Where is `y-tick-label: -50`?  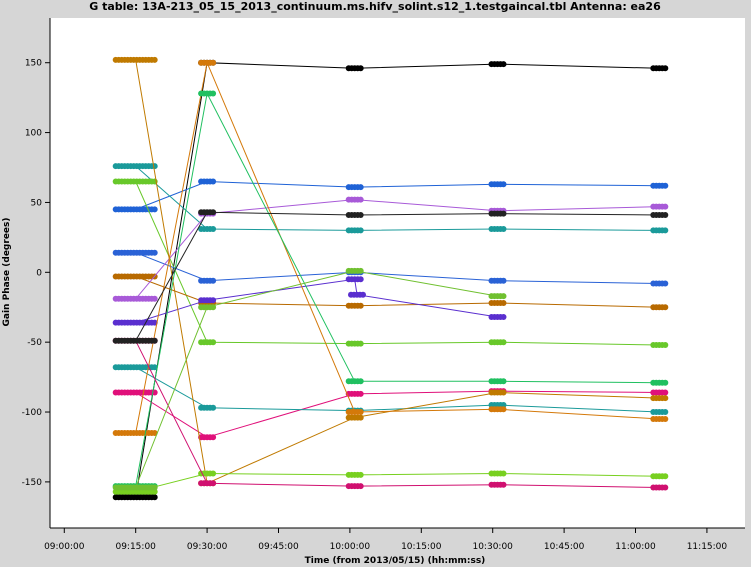
y-tick-label: -50 is located at coordinates (34, 343).